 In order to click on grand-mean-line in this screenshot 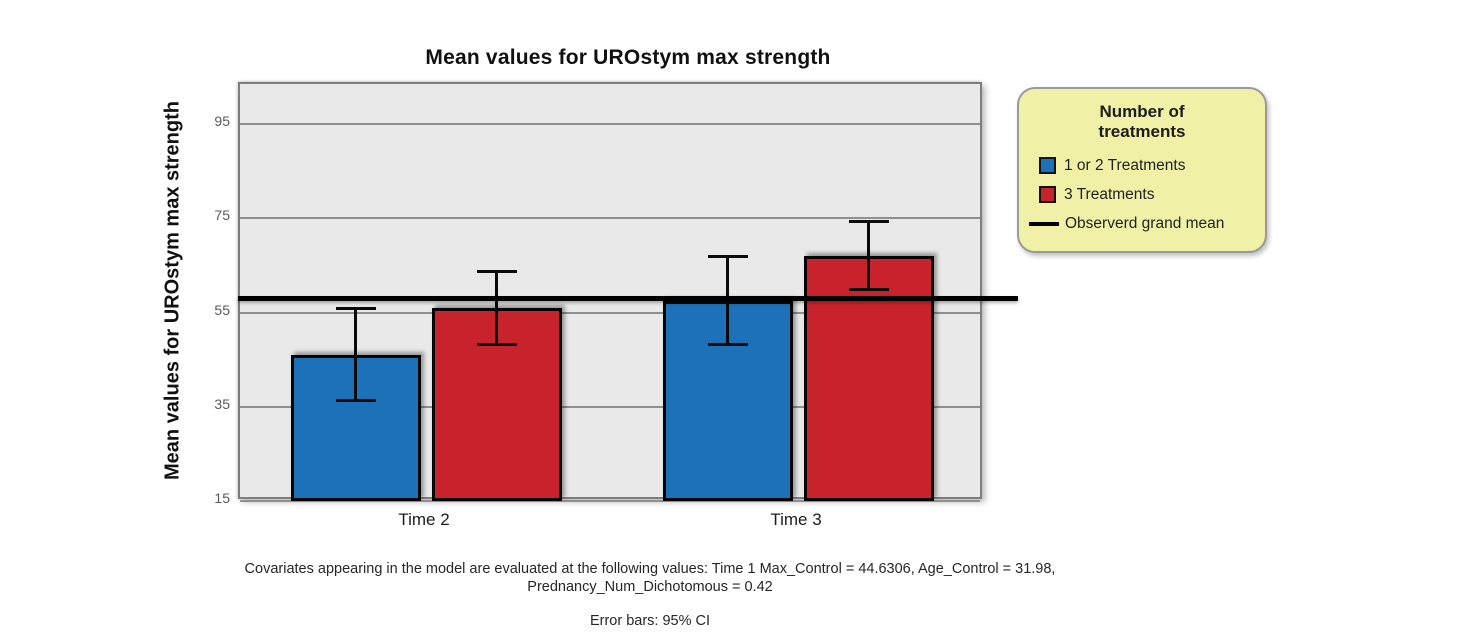, I will do `click(628, 298)`.